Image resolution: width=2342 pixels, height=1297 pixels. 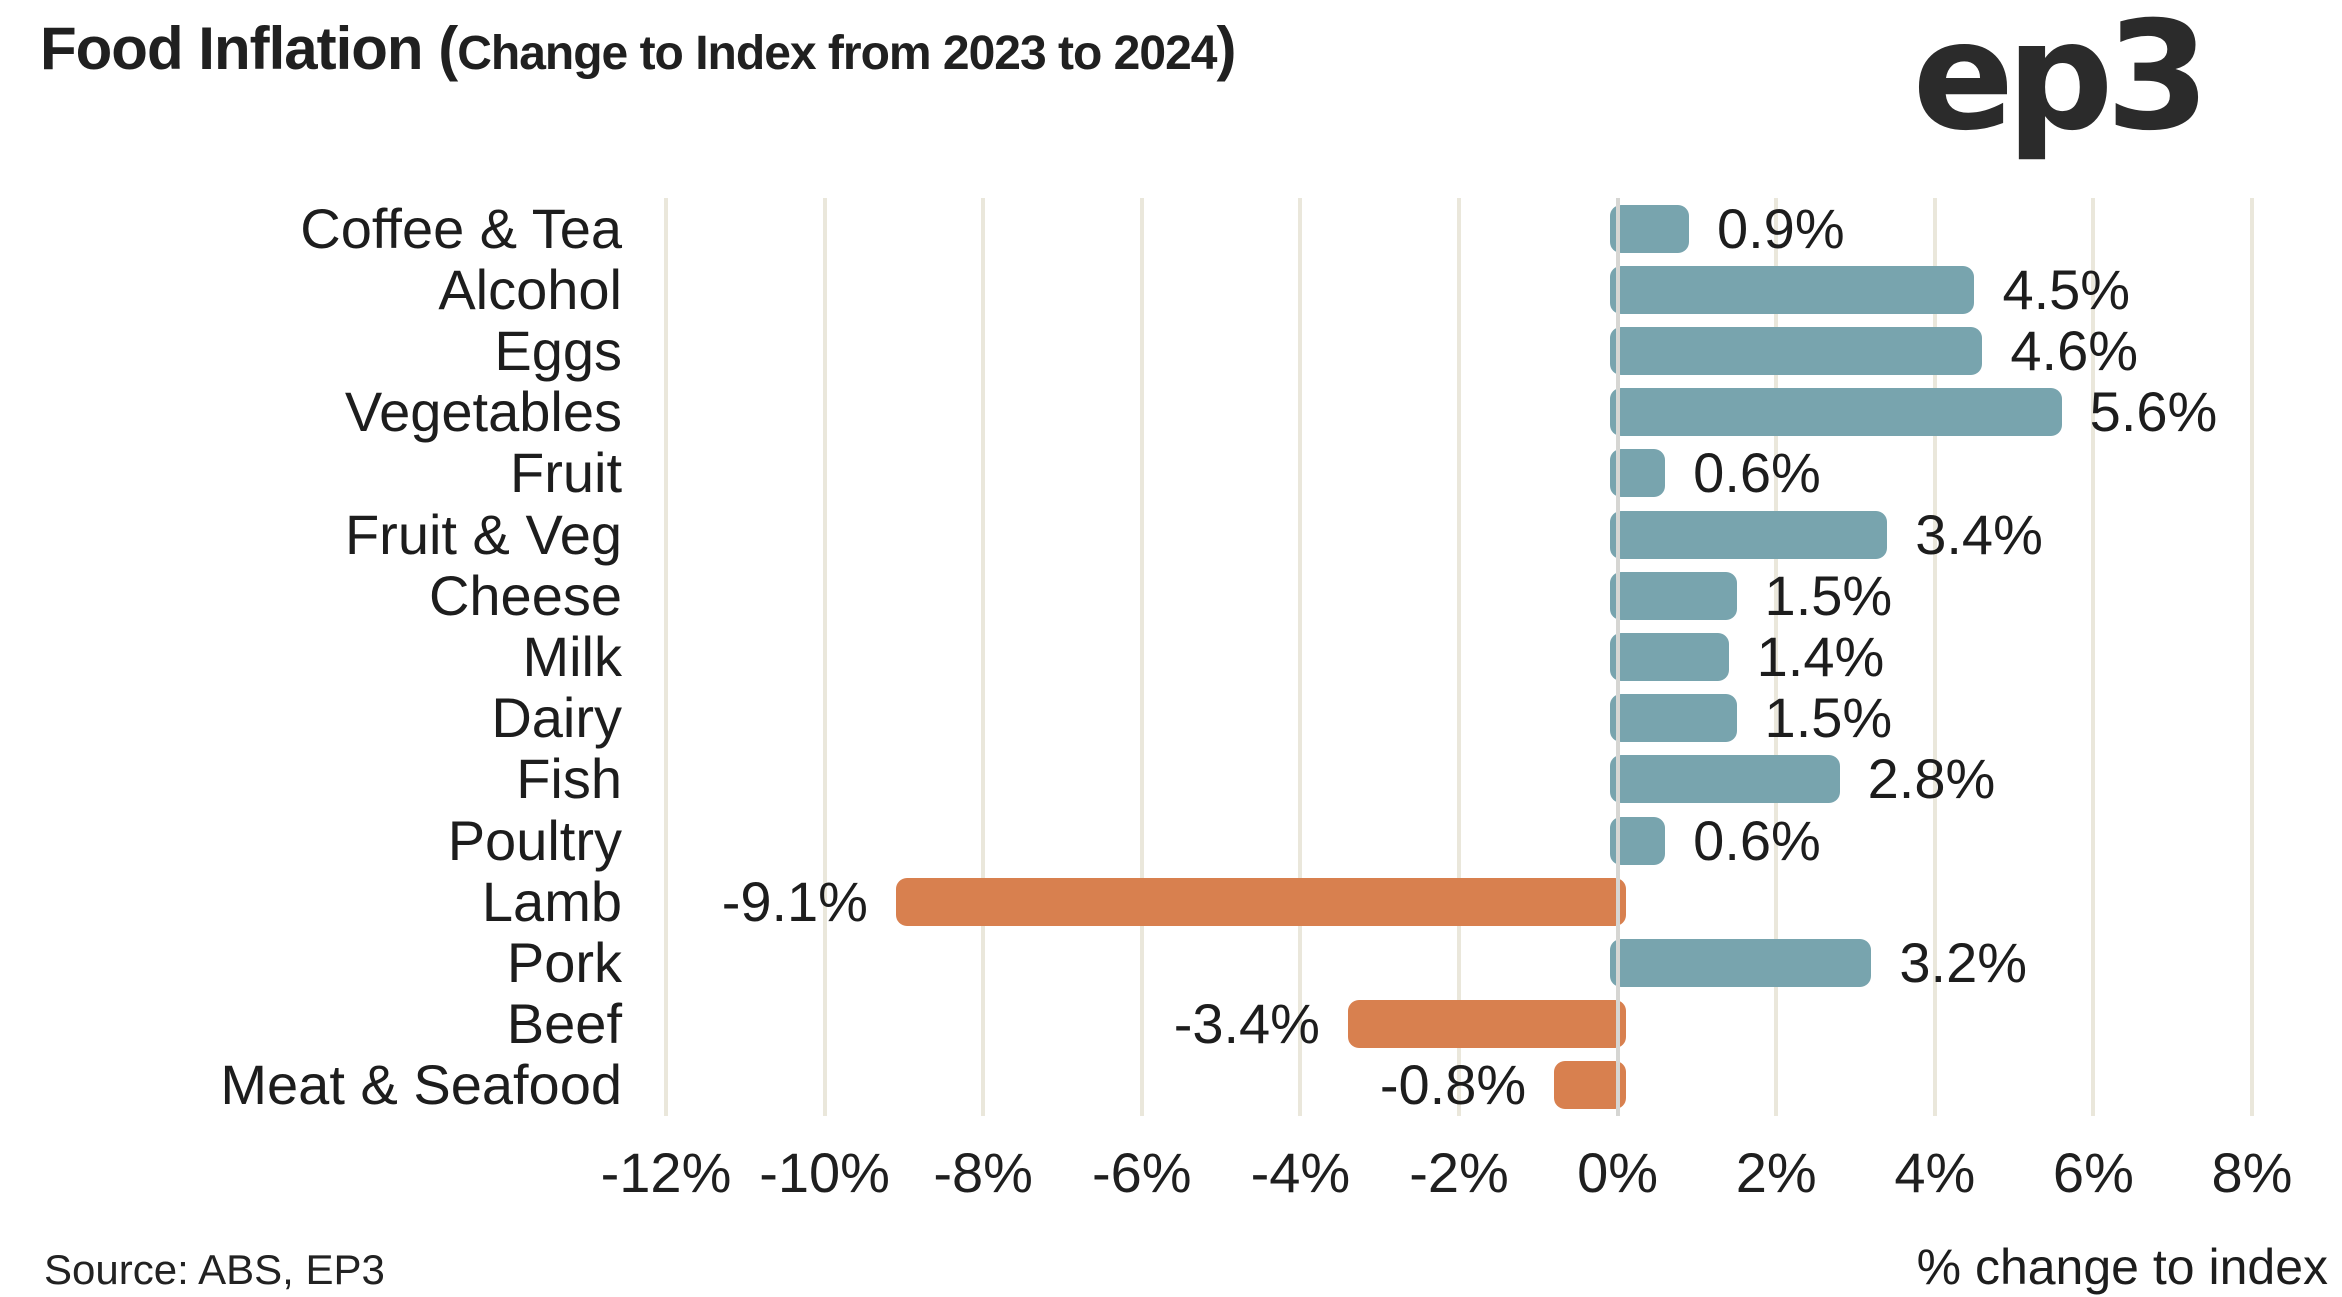 What do you see at coordinates (2066, 289) in the screenshot?
I see `value-label: 4.5%` at bounding box center [2066, 289].